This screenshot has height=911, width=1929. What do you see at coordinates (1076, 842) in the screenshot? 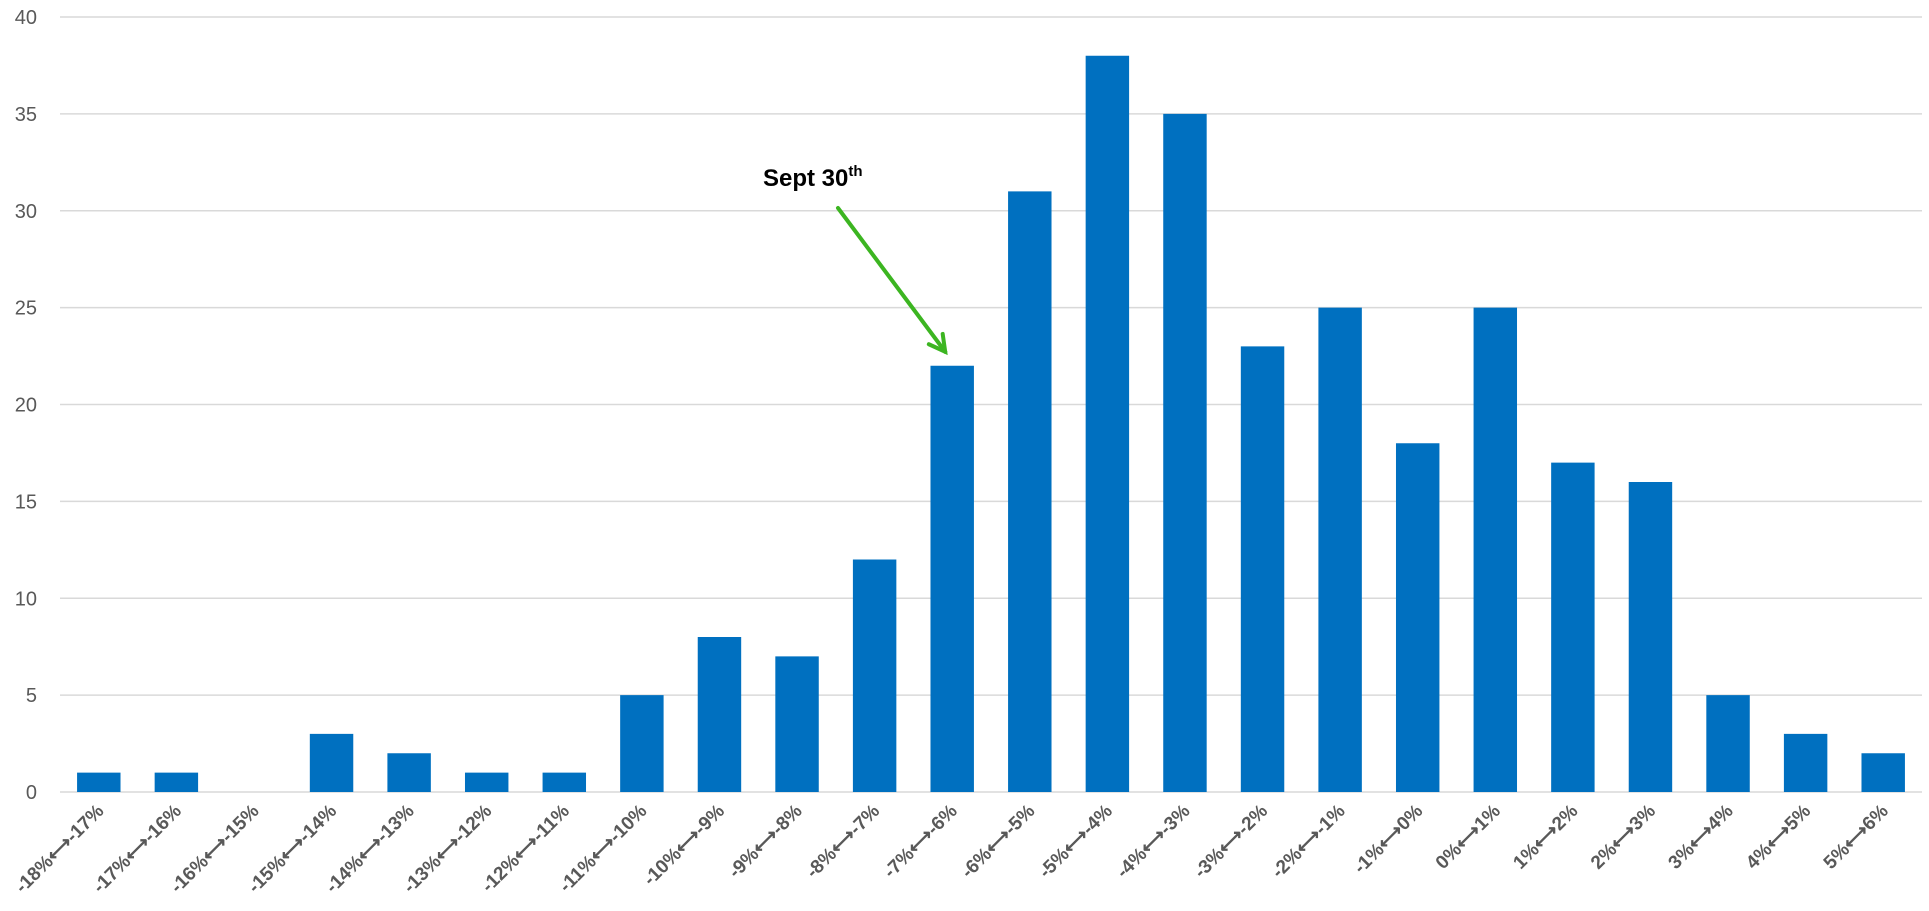
I see `x-tick-label: -5%⟷-4%` at bounding box center [1076, 842].